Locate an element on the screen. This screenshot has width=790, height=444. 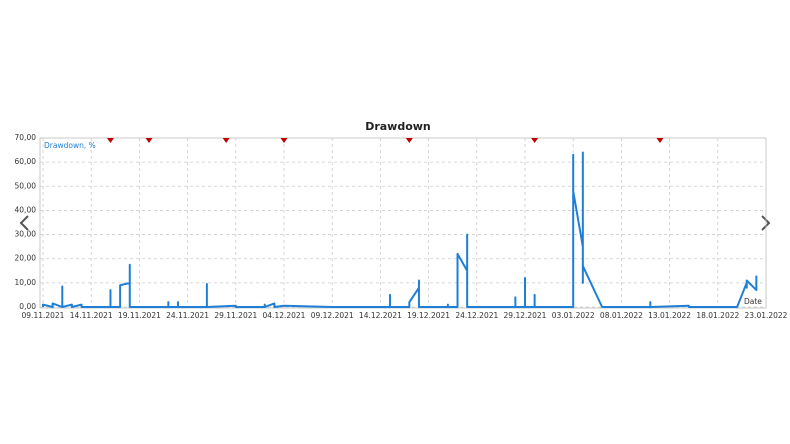
x-tick-label: 04.12.2021 is located at coordinates (284, 315).